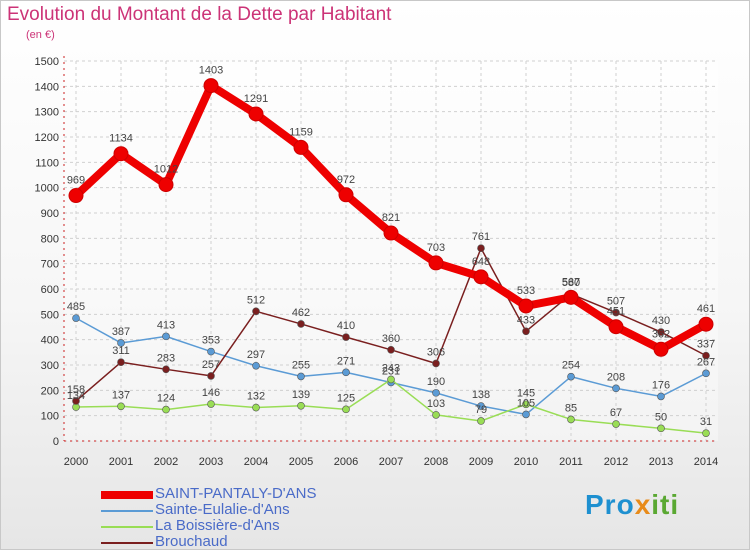  I want to click on y-tick-label: 1300, so click(47, 113).